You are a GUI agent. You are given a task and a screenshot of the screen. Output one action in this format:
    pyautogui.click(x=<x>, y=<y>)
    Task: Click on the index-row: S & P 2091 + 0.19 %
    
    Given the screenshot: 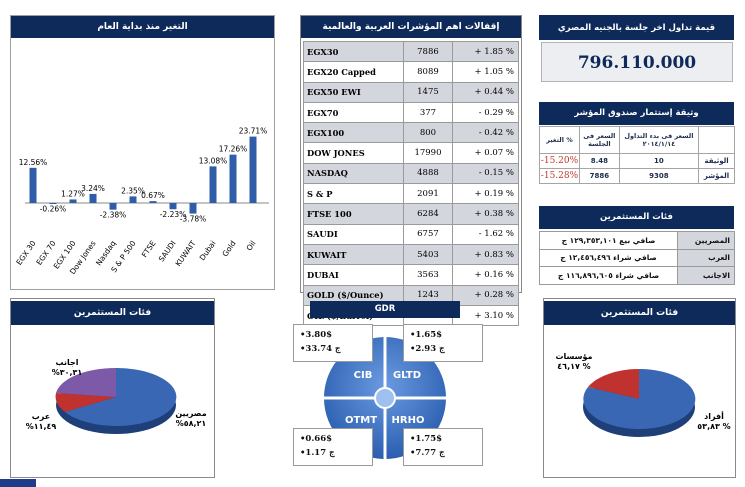 What is the action you would take?
    pyautogui.click(x=411, y=194)
    